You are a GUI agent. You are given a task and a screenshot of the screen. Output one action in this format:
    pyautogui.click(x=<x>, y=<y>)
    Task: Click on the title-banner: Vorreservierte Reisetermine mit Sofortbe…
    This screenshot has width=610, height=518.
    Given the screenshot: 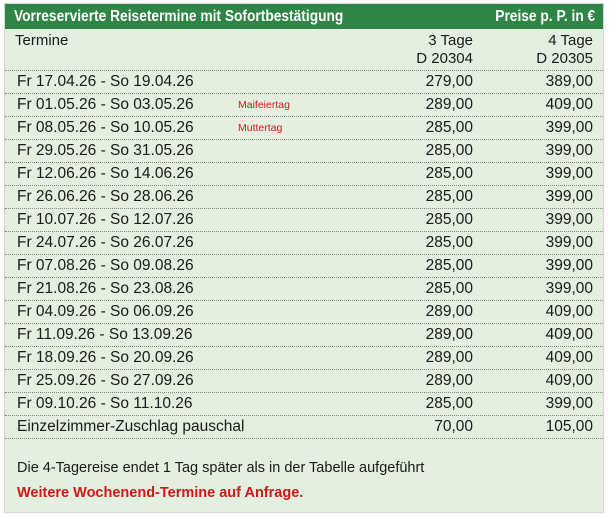 What is the action you would take?
    pyautogui.click(x=304, y=16)
    